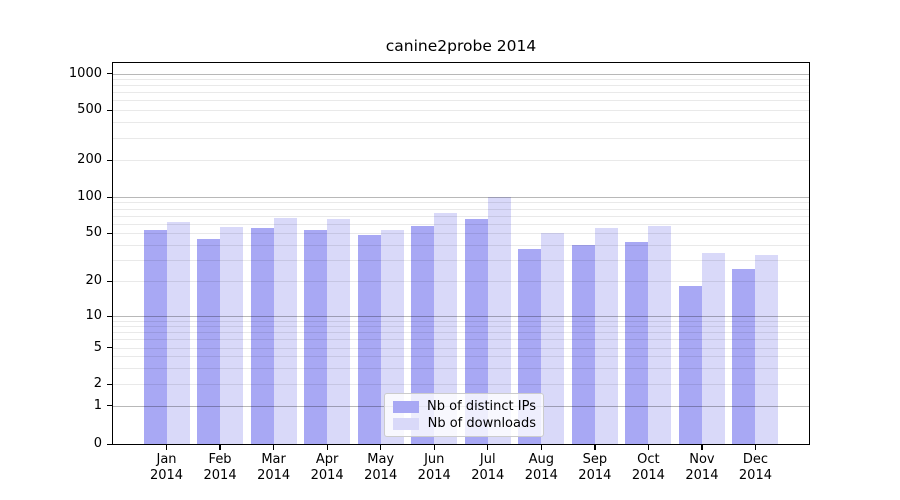 The width and height of the screenshot is (900, 500). Describe the element at coordinates (755, 467) in the screenshot. I see `x-tick-label: Dec 2014` at that location.